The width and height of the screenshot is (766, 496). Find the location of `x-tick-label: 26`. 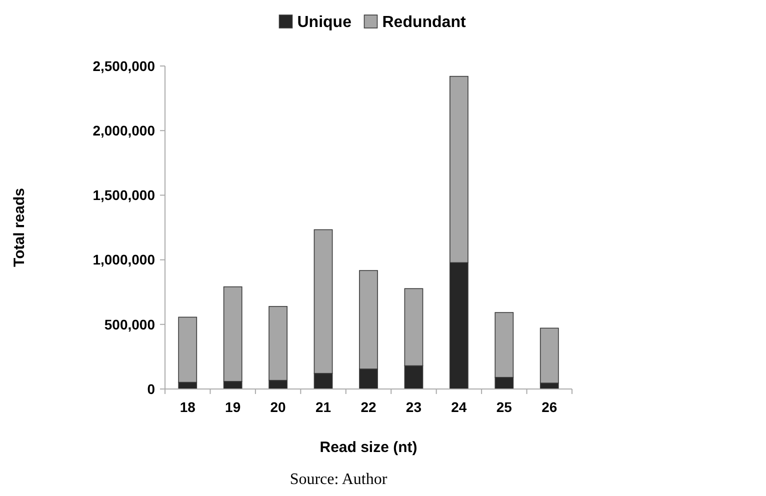

x-tick-label: 26 is located at coordinates (550, 407).